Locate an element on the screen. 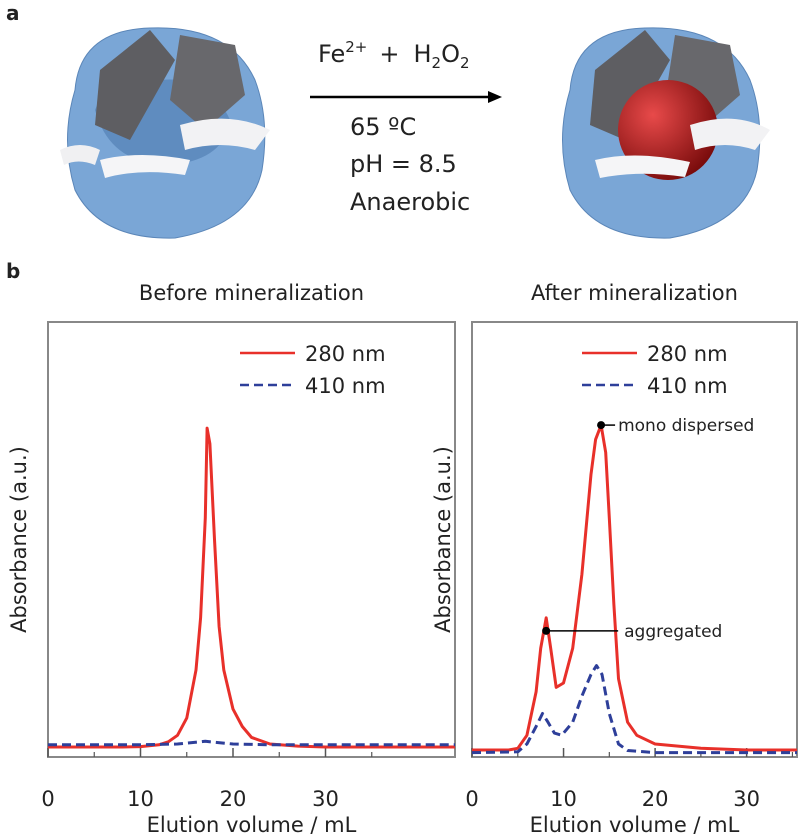  reaction: Fe2+ + H2O2 is located at coordinates (394, 55).